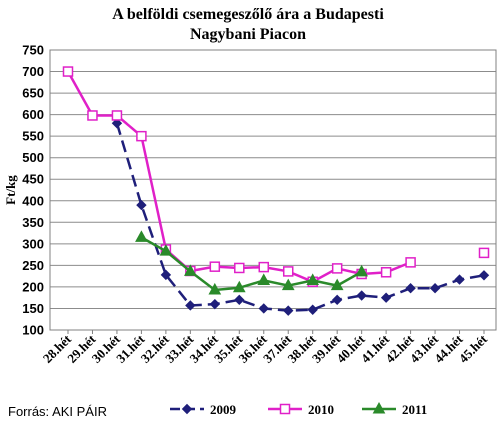  What do you see at coordinates (248, 14) in the screenshot?
I see `chart-title-line-1: A belföldi csemegeszőlő ára a Budapesti` at bounding box center [248, 14].